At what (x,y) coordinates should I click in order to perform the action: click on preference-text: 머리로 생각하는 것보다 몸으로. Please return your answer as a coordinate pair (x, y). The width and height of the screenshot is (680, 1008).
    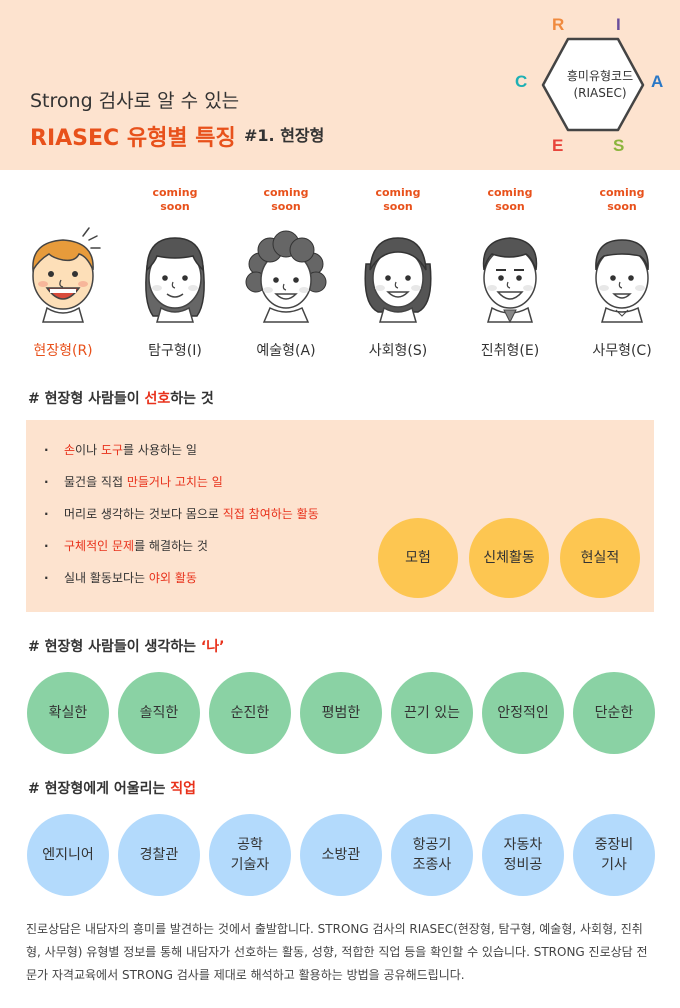
    Looking at the image, I should click on (143, 514).